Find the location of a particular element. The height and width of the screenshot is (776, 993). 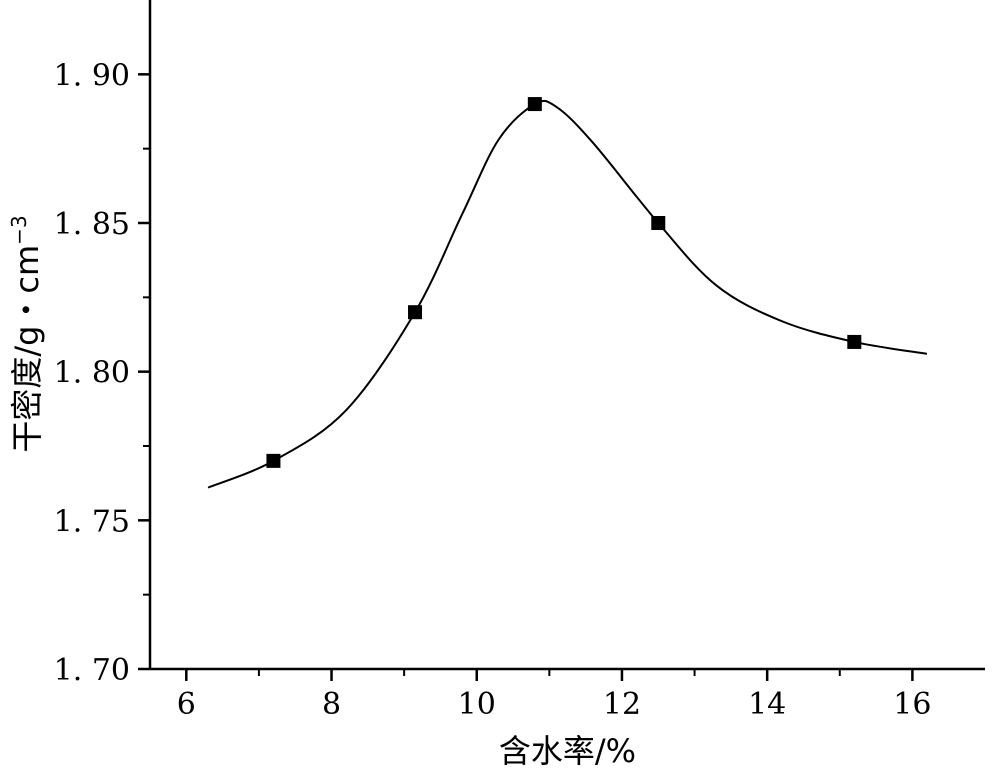

x-tick-label: 6 is located at coordinates (186, 704).